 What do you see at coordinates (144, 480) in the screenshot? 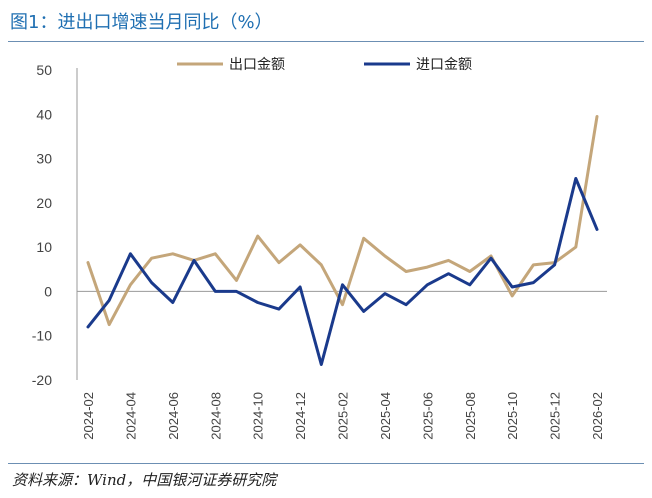
I see `source-note: 资料来源：Wind，中国银河证券研究院` at bounding box center [144, 480].